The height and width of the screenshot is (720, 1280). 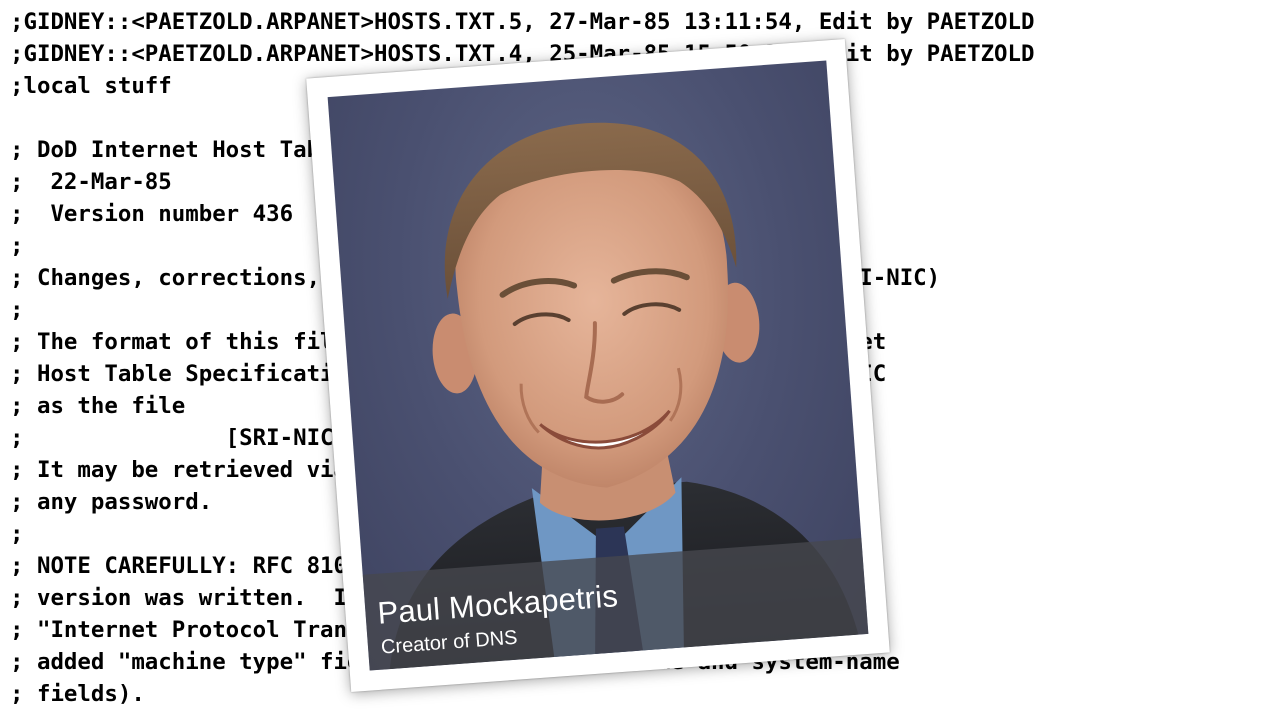 I want to click on hosts-line: ; any password., so click(x=111, y=502).